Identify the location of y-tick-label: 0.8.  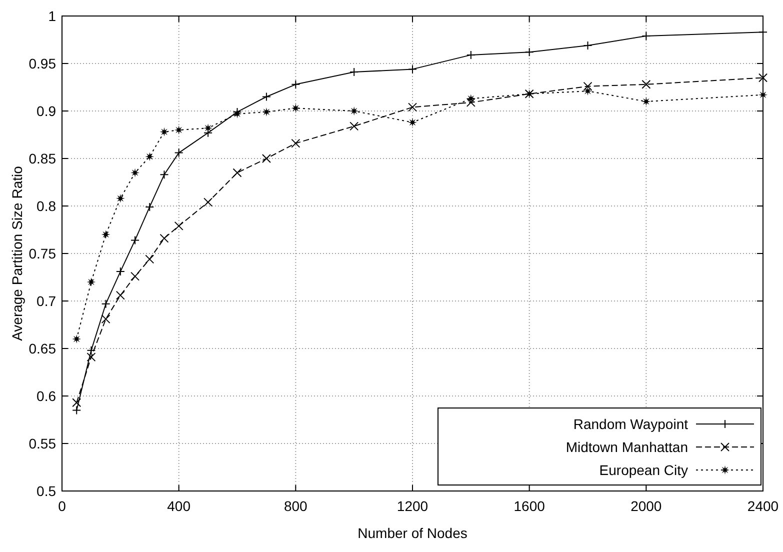
(46, 206).